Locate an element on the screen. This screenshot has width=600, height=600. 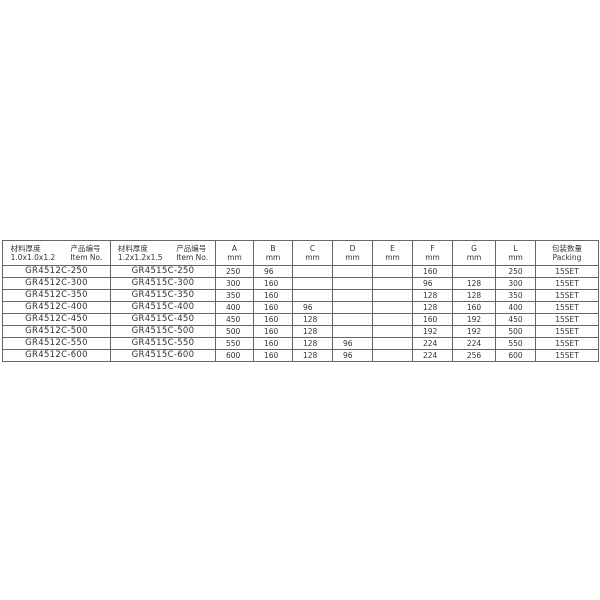
cell-item2: GR4515C-500 is located at coordinates (163, 331).